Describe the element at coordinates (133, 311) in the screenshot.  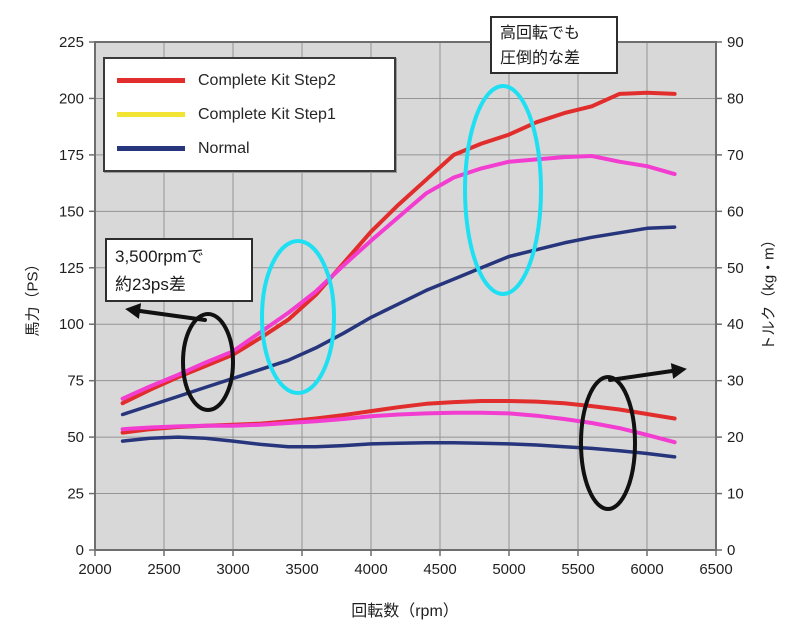
I see `left-axis-arrow-head` at that location.